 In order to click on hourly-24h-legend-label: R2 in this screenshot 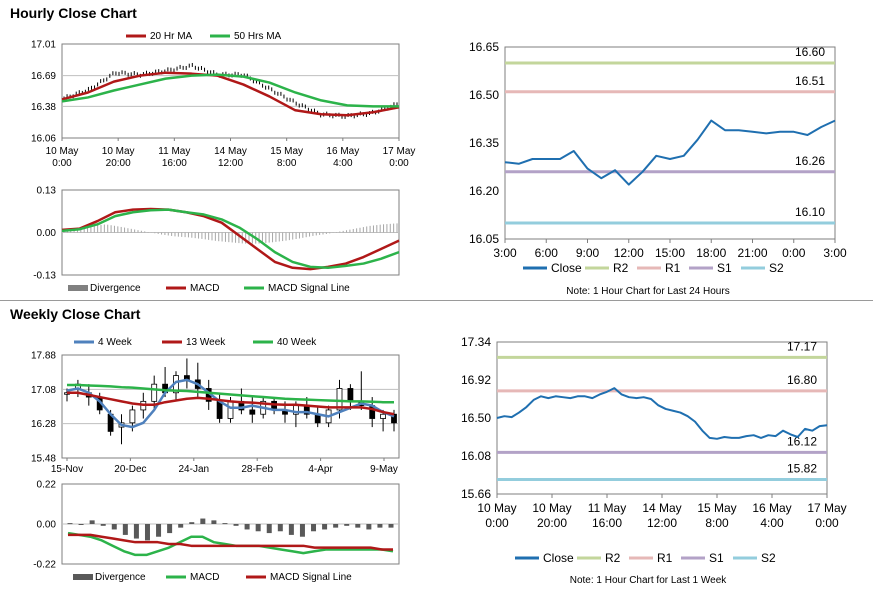, I will do `click(621, 268)`.